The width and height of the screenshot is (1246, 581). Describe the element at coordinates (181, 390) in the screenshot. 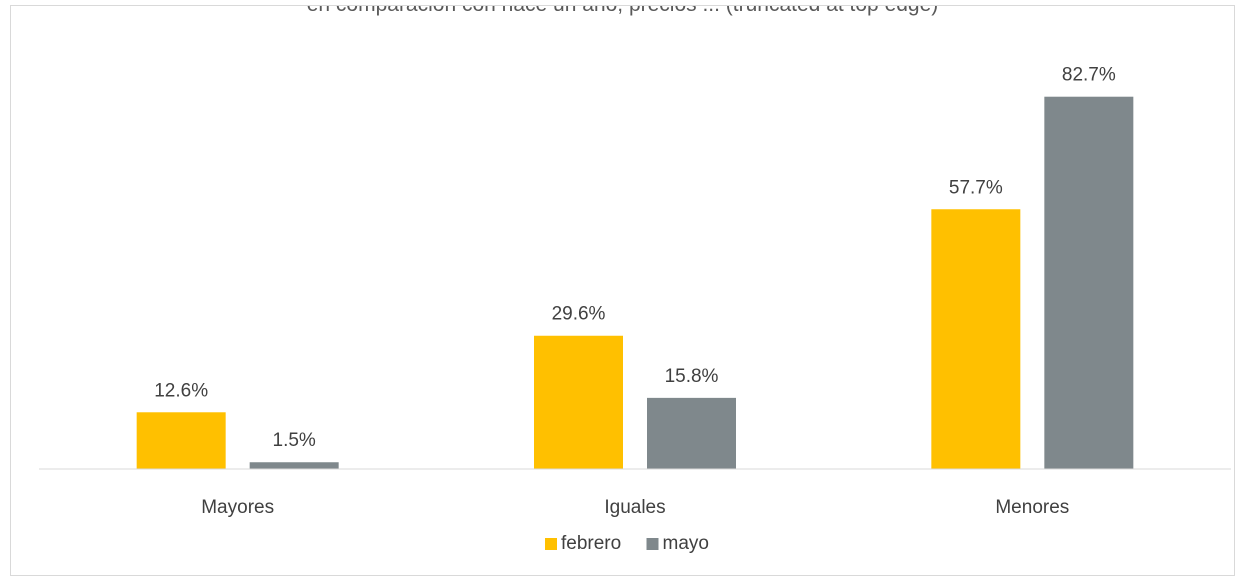

I see `data-label-febrero-mayores: 12.6%` at that location.